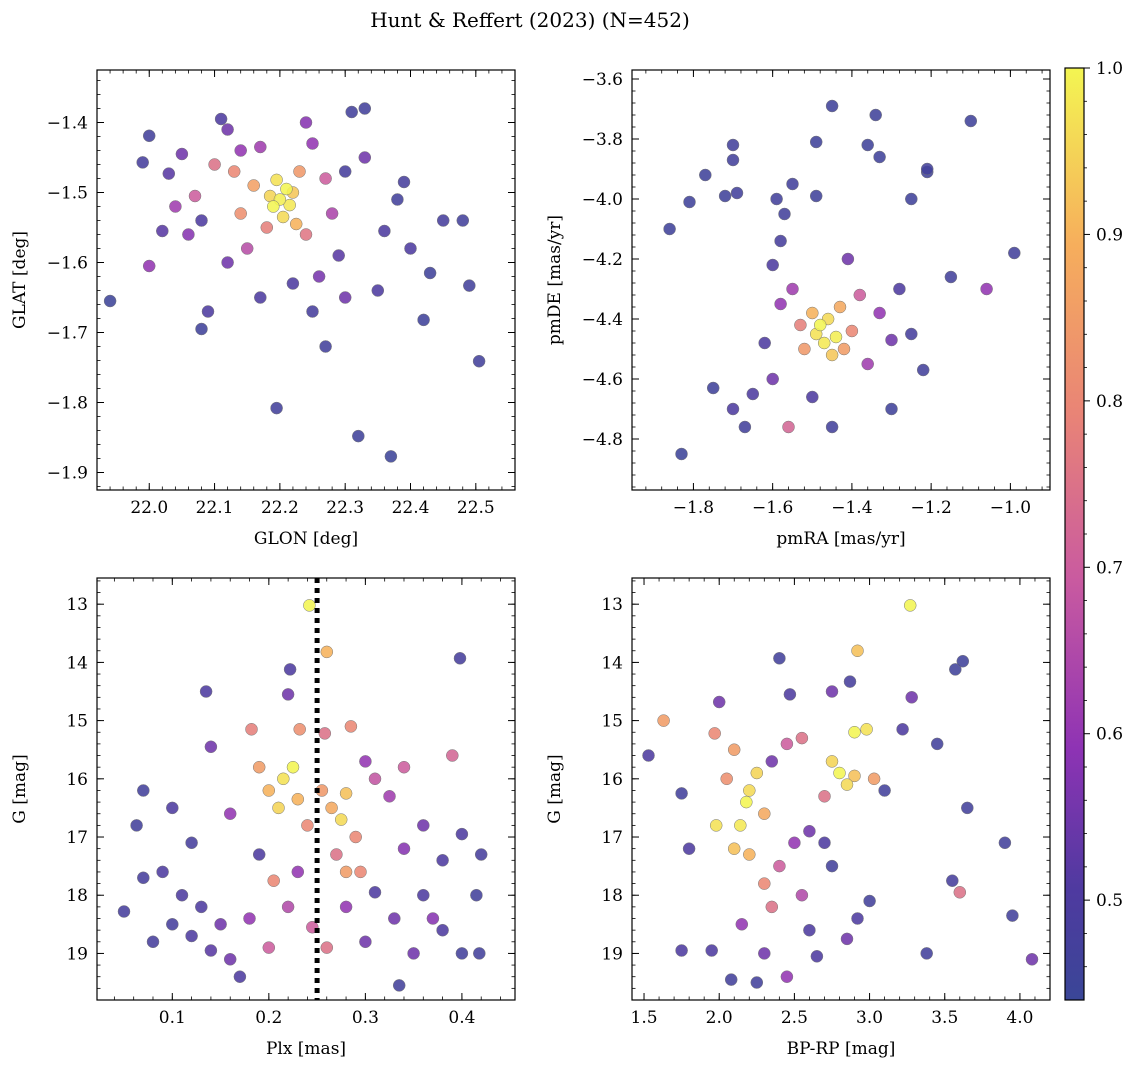 The height and width of the screenshot is (1068, 1136). I want to click on y-axis-label: GLAT [deg], so click(20, 280).